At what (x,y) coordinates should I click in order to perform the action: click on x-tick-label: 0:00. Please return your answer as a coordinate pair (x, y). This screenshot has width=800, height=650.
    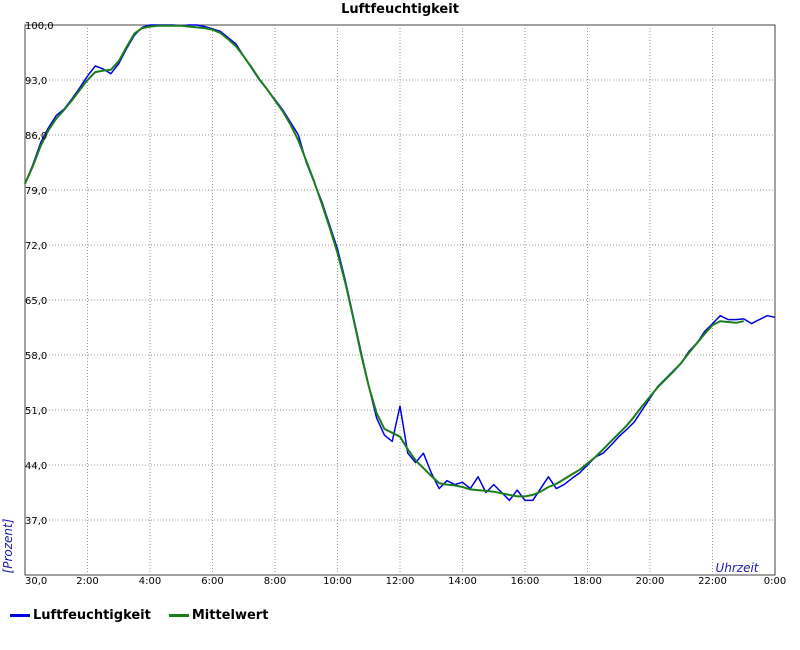
    Looking at the image, I should click on (775, 581).